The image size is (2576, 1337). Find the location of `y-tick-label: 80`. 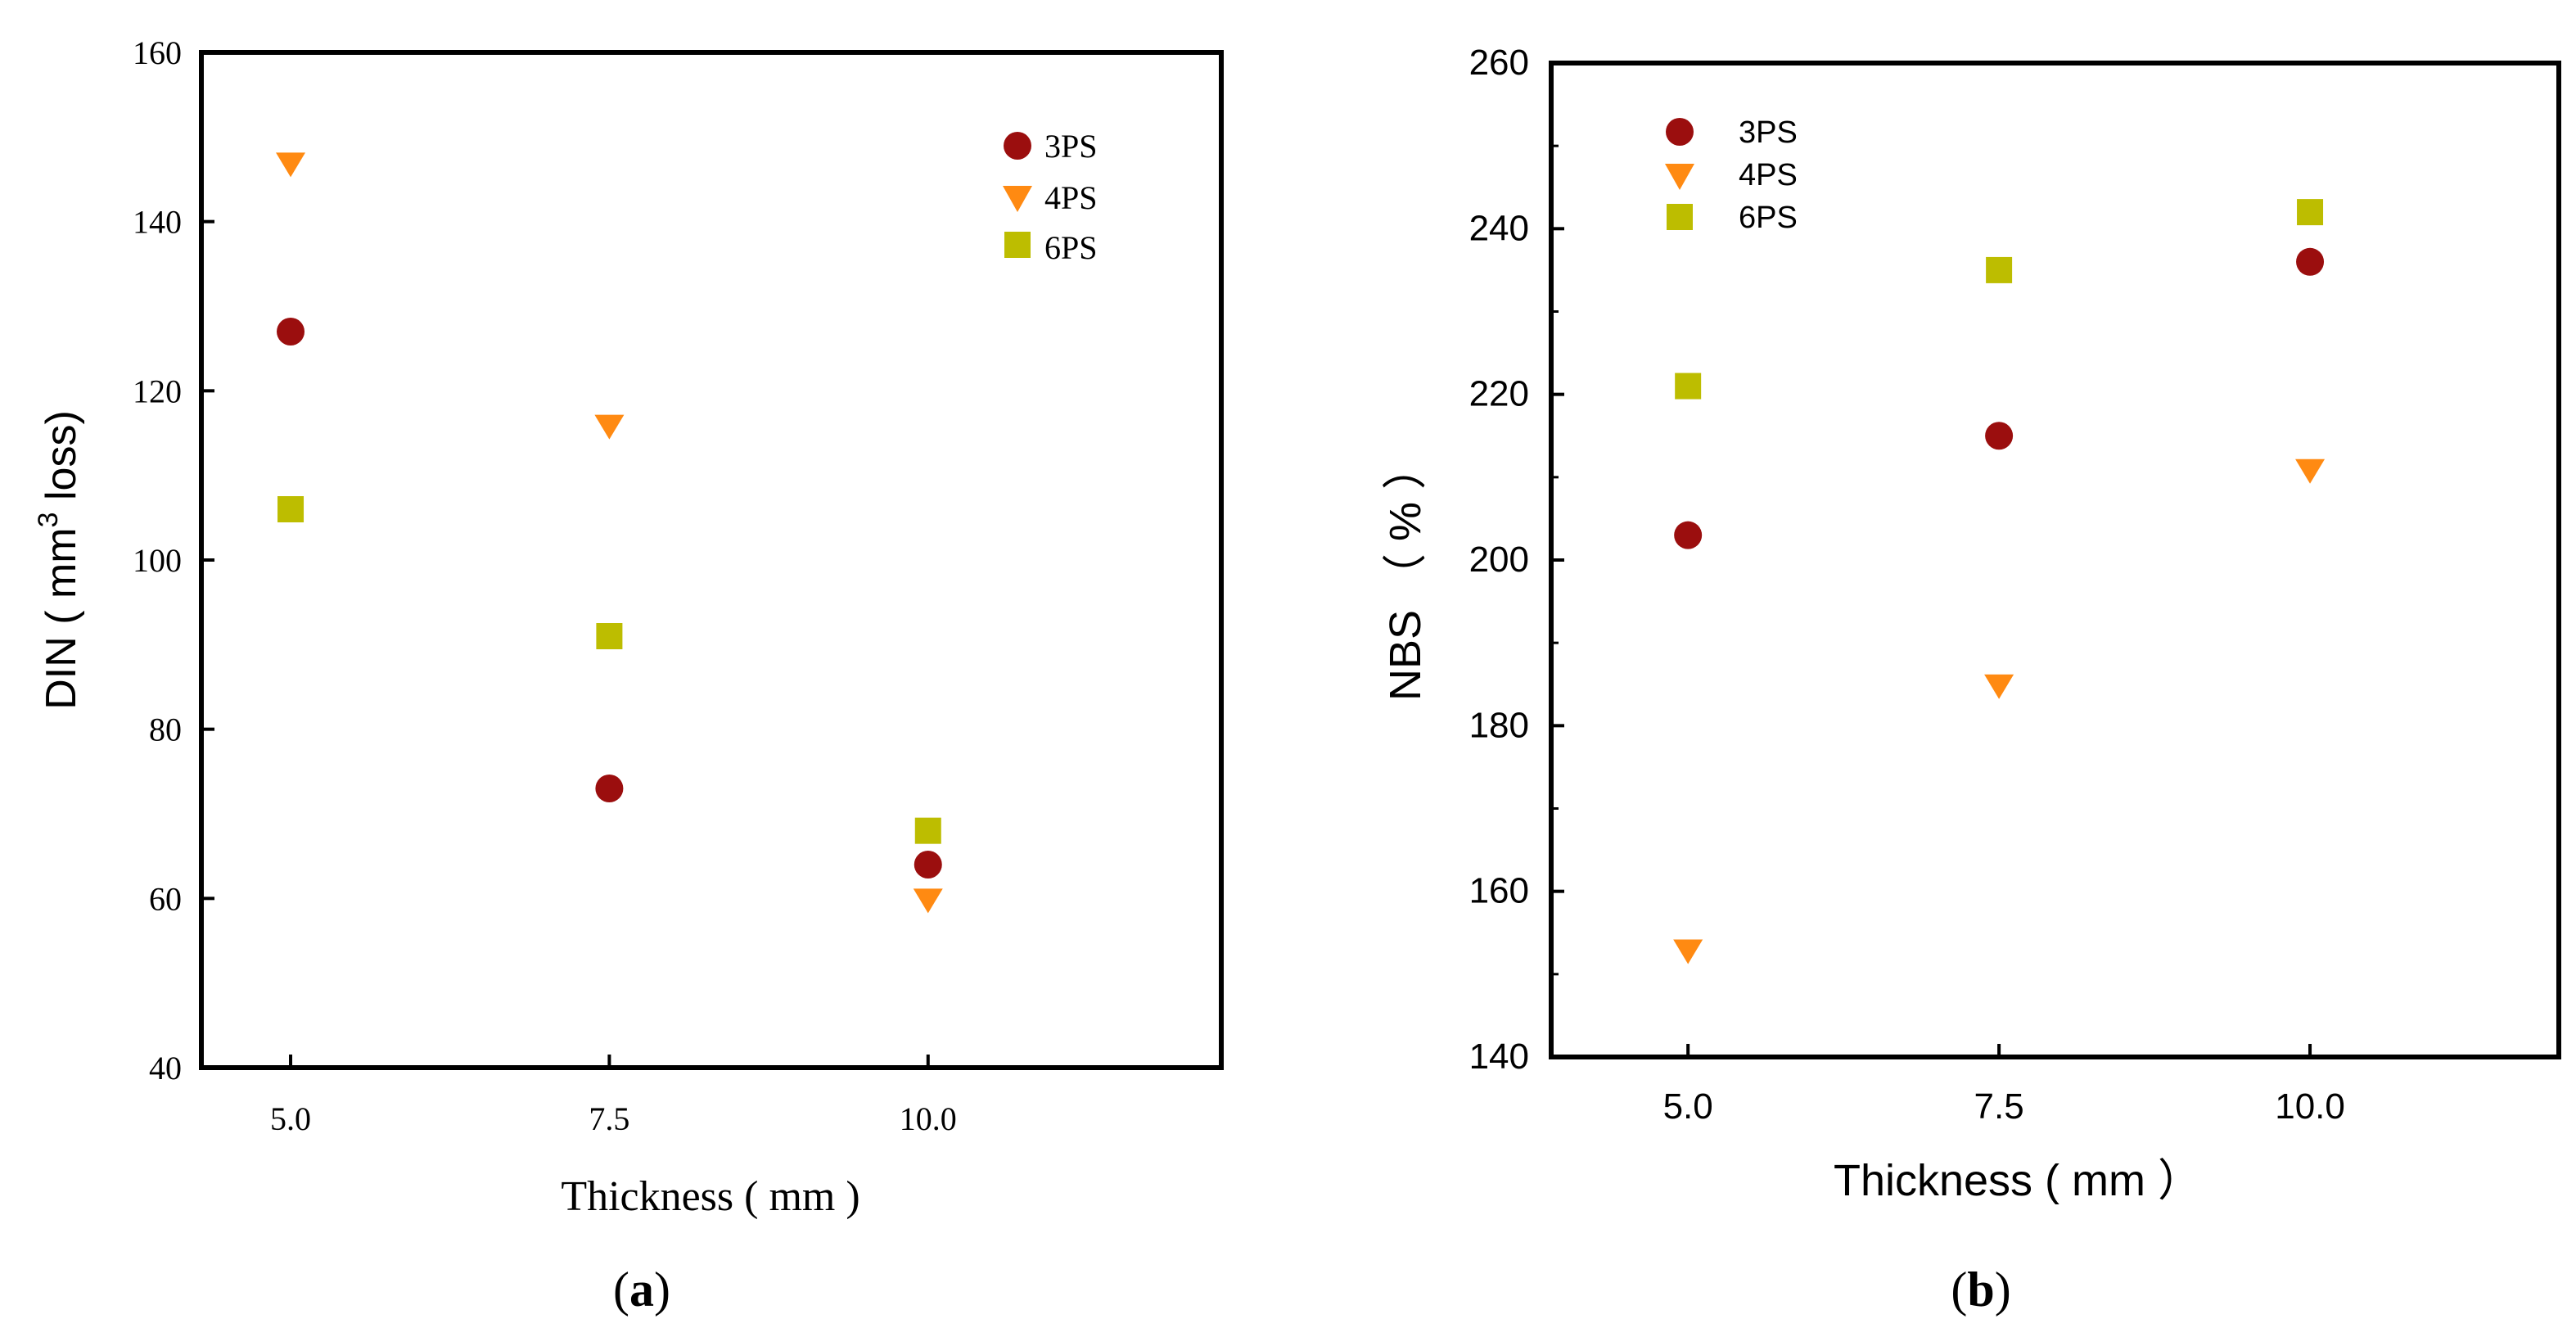

y-tick-label: 80 is located at coordinates (165, 729).